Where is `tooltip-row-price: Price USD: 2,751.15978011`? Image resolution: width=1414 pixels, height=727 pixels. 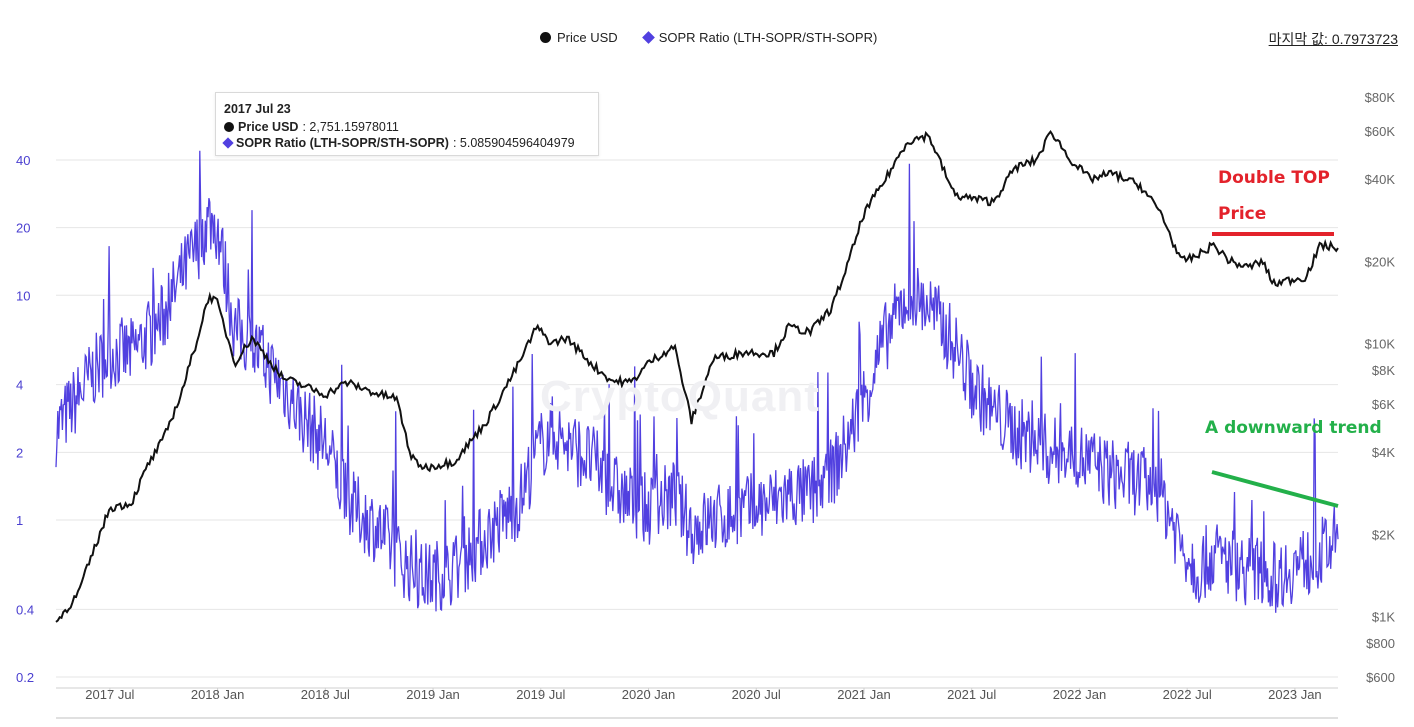 tooltip-row-price: Price USD: 2,751.15978011 is located at coordinates (311, 127).